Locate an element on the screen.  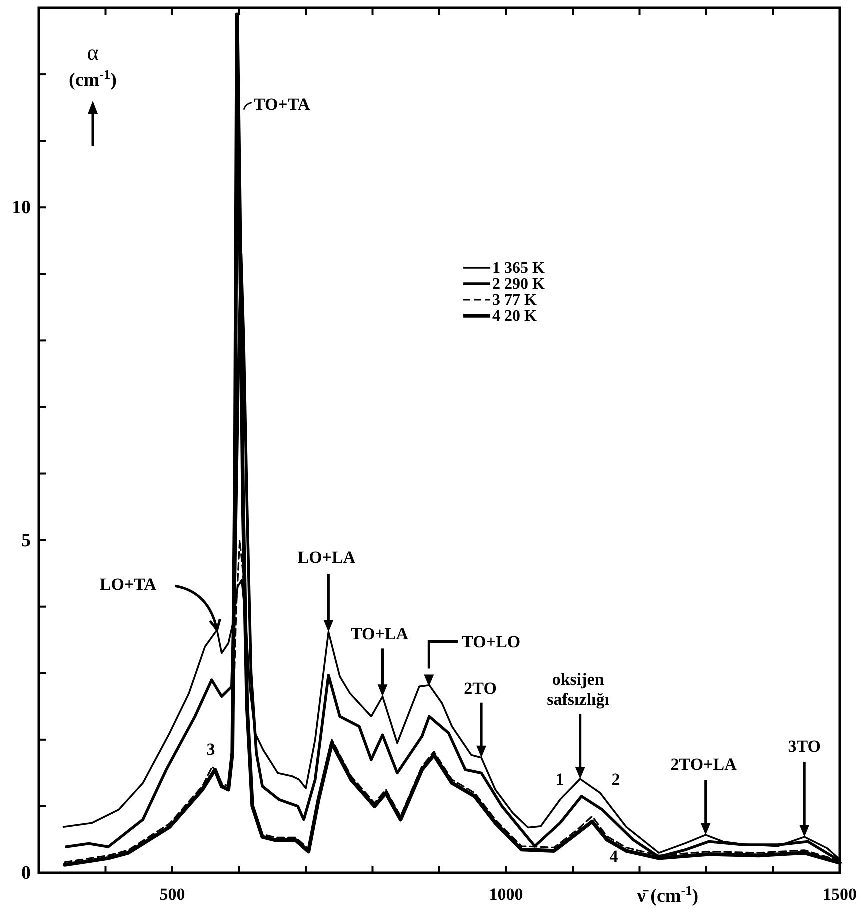
x-tick-label: 1000 is located at coordinates (506, 894).